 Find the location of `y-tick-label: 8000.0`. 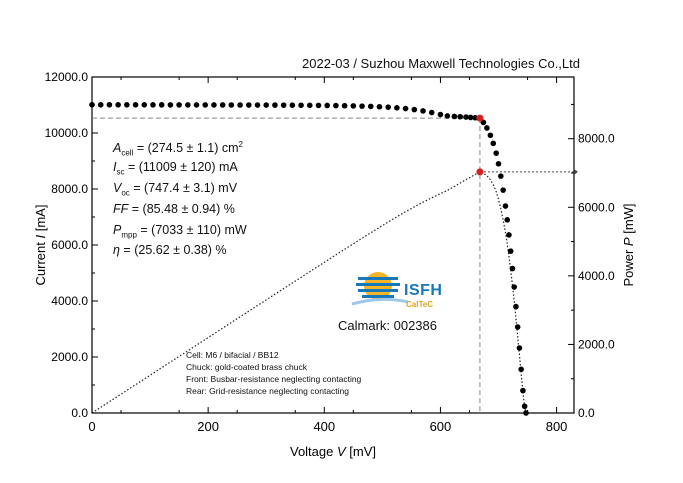

y-tick-label: 8000.0 is located at coordinates (69, 189).